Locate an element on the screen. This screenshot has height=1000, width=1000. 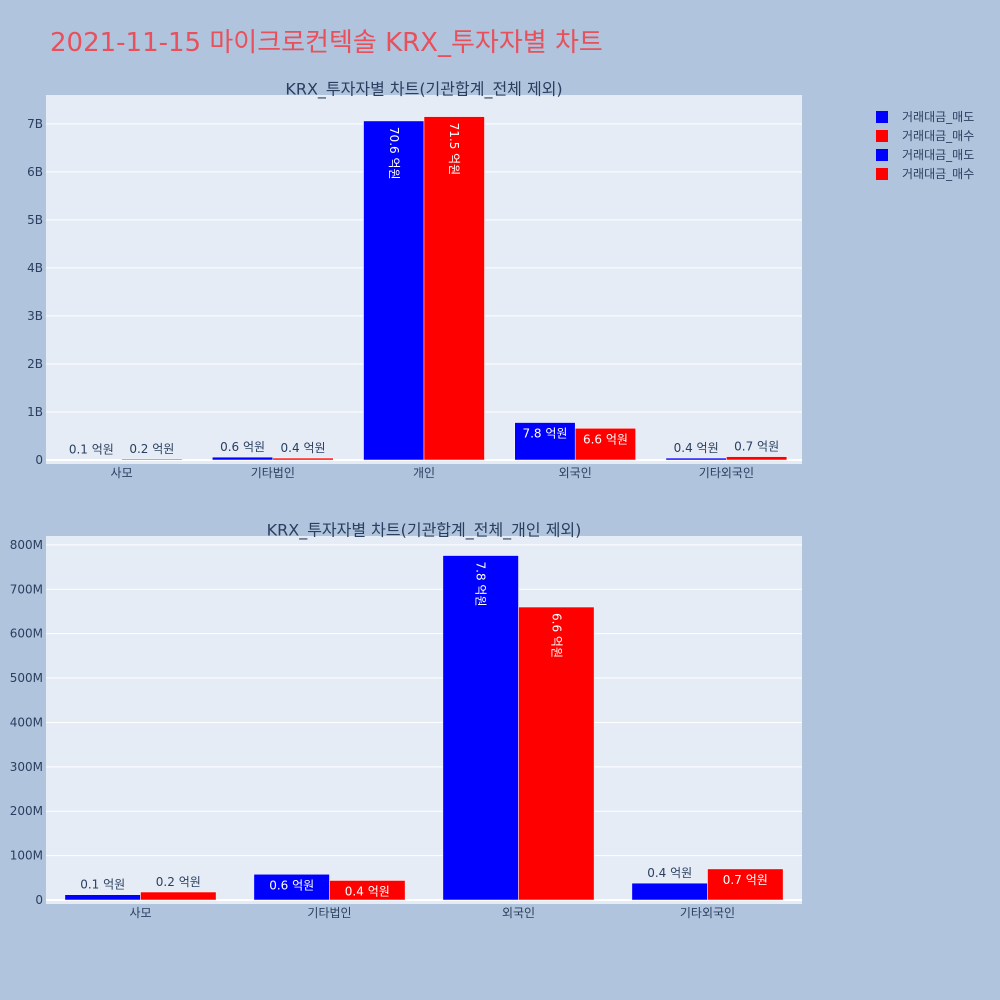
y-tick-label: 400M is located at coordinates (26, 722).